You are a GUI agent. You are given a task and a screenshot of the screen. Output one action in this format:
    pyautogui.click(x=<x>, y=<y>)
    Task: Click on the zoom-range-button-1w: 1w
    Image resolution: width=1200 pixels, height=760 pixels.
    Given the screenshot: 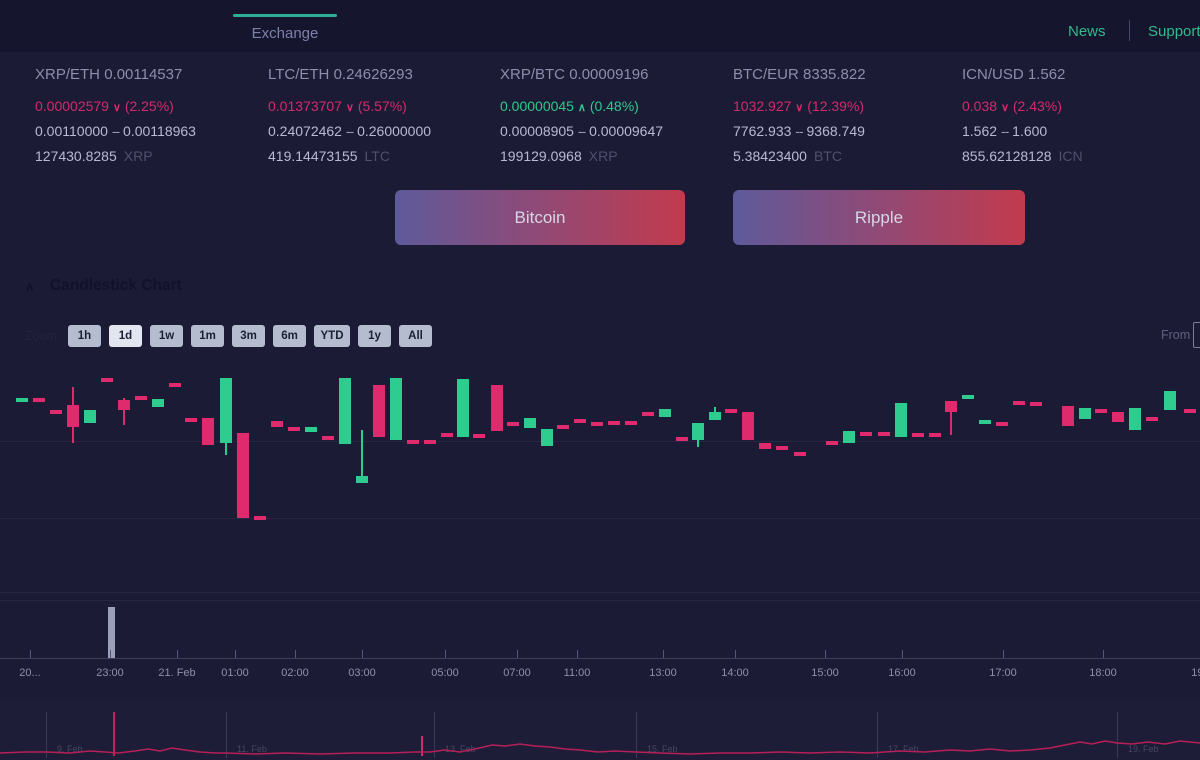 What is the action you would take?
    pyautogui.click(x=166, y=336)
    